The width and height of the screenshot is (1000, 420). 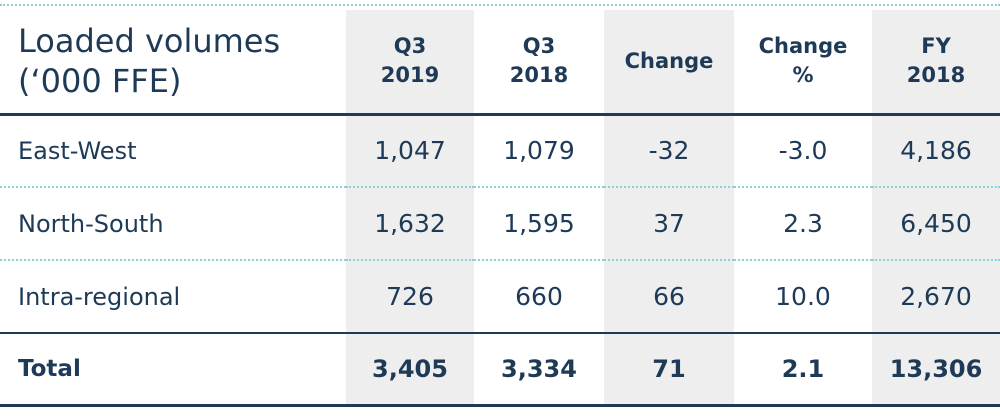 I want to click on table-title: Loaded volumes (‘000 FFE), so click(x=173, y=63).